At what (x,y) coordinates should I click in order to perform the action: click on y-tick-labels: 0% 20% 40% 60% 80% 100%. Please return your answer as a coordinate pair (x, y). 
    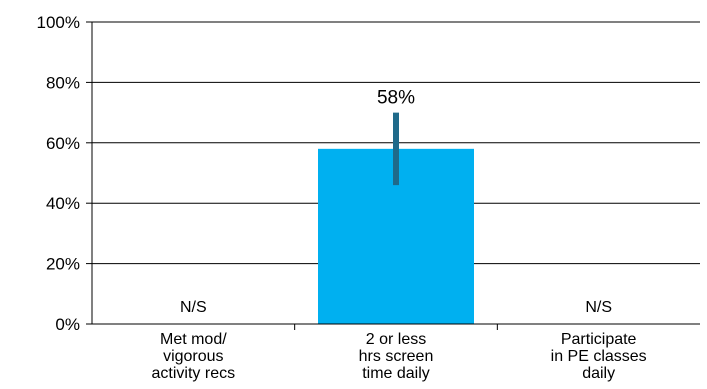
    Looking at the image, I should click on (58, 173).